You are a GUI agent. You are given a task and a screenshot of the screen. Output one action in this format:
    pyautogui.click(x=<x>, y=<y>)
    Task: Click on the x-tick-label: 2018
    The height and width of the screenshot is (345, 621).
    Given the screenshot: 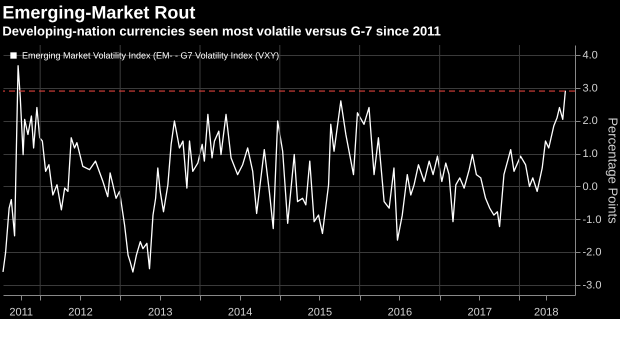 What is the action you would take?
    pyautogui.click(x=546, y=312)
    